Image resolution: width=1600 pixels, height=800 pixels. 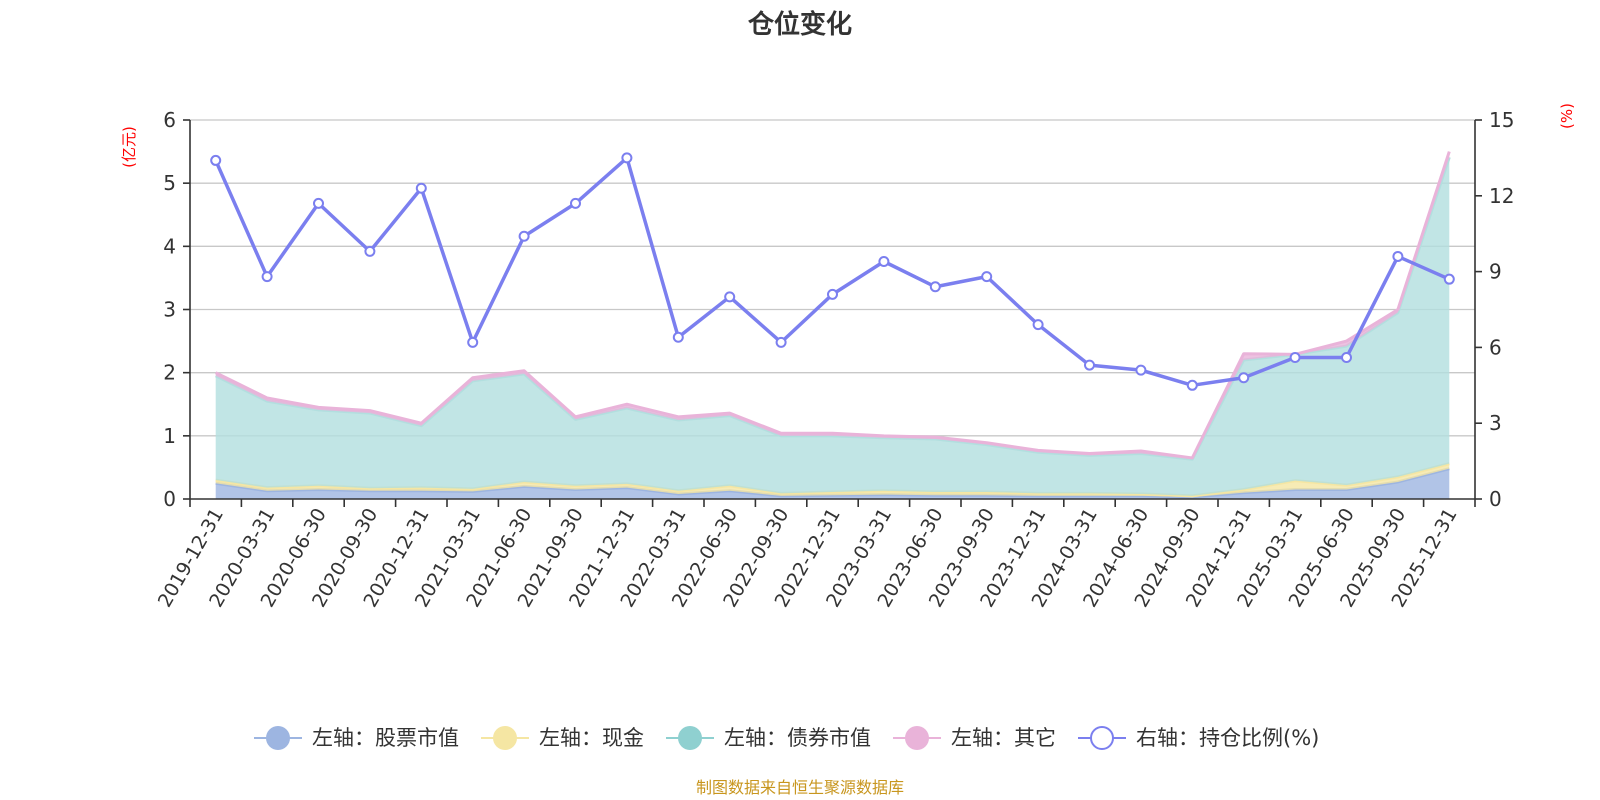 I want to click on legend-label: 右轴：持仓比例(%), so click(x=1227, y=738).